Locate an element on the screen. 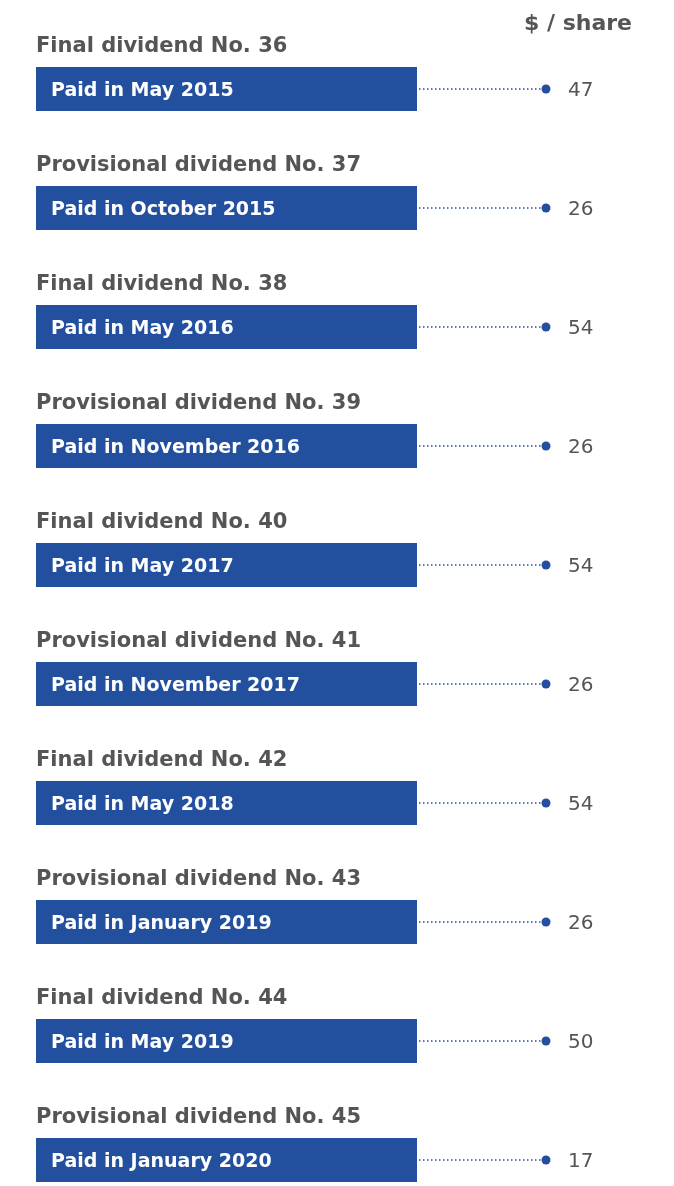 The height and width of the screenshot is (1186, 674). data-label: 50 is located at coordinates (581, 1041).